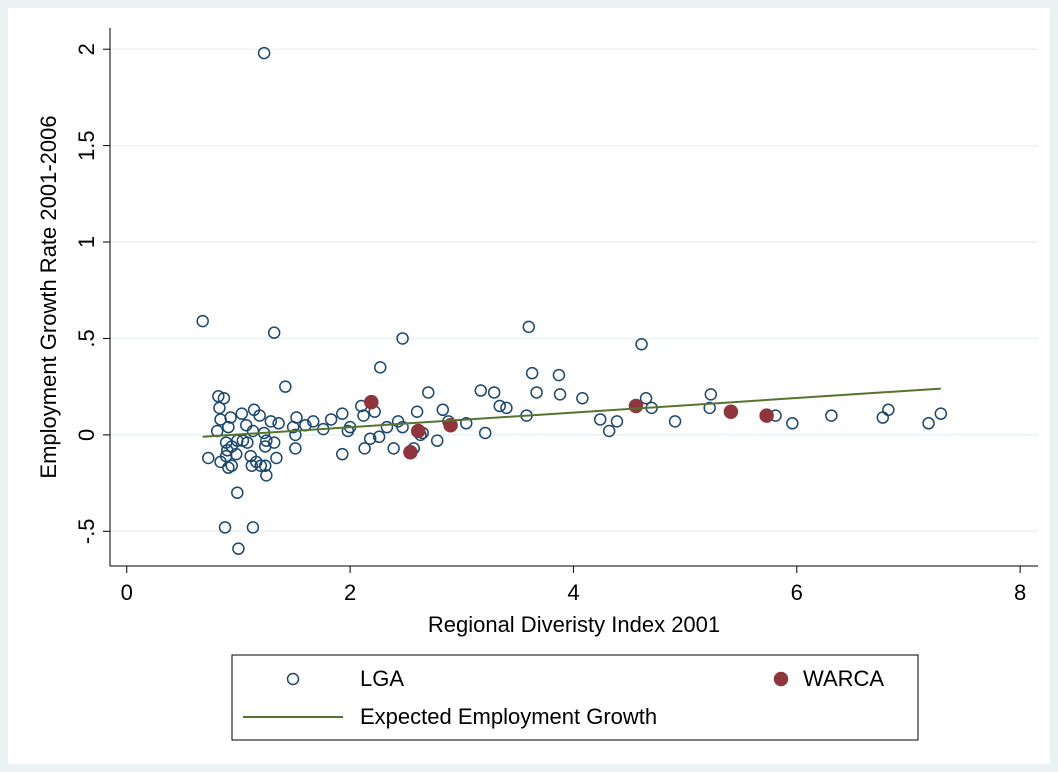 The height and width of the screenshot is (772, 1058). What do you see at coordinates (508, 716) in the screenshot?
I see `legend-label: Expected Employment Growth` at bounding box center [508, 716].